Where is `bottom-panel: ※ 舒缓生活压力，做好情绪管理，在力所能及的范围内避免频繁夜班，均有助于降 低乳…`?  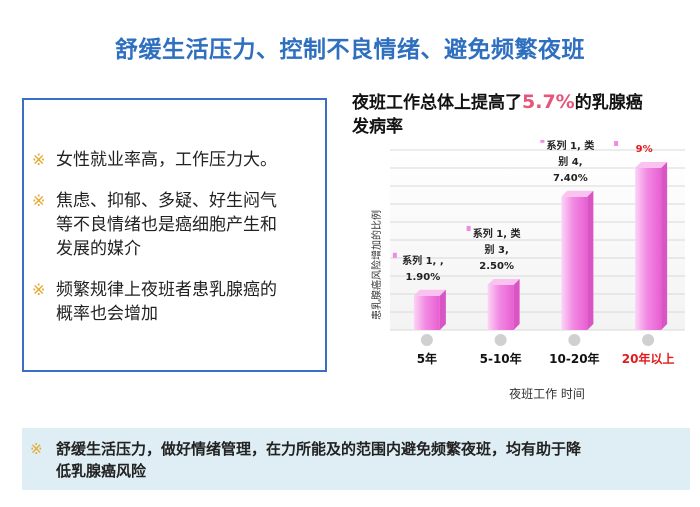 bottom-panel: ※ 舒缓生活压力，做好情绪管理，在力所能及的范围内避免频繁夜班，均有助于降 低乳… is located at coordinates (356, 459).